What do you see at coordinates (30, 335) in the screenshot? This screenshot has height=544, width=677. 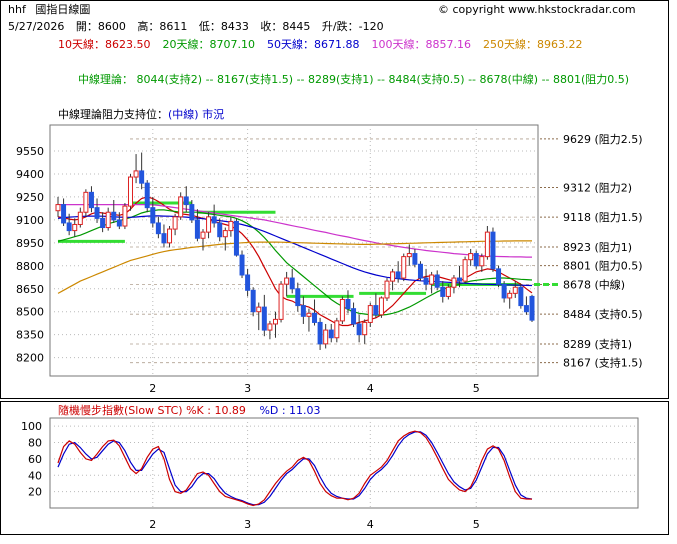 I see `price-tick-label: 8350` at bounding box center [30, 335].